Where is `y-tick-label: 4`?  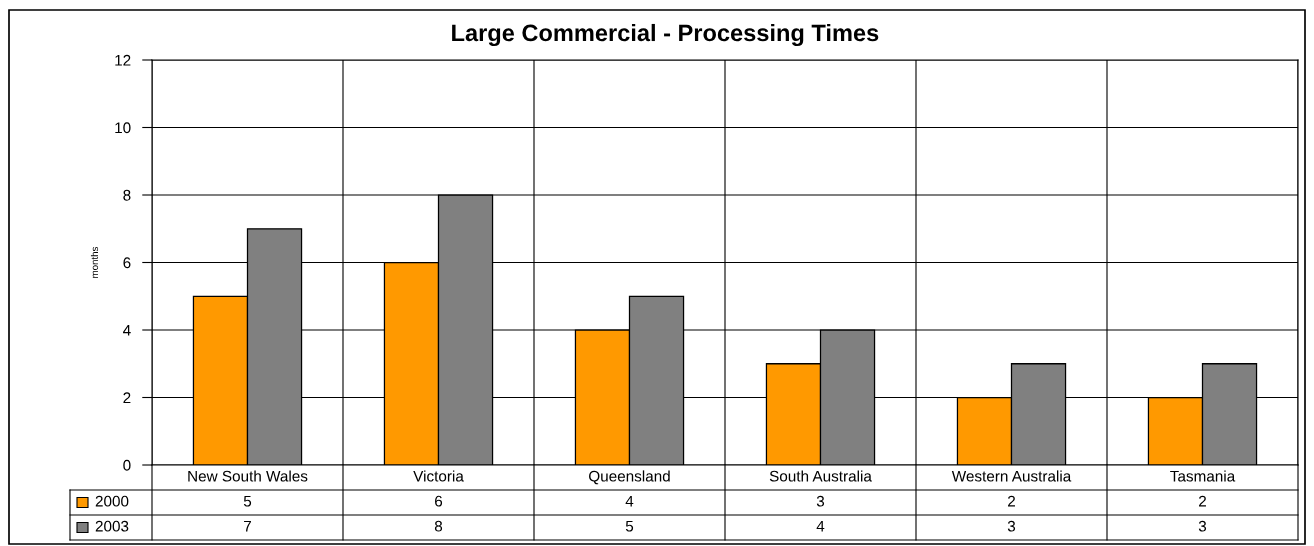
y-tick-label: 4 is located at coordinates (127, 330).